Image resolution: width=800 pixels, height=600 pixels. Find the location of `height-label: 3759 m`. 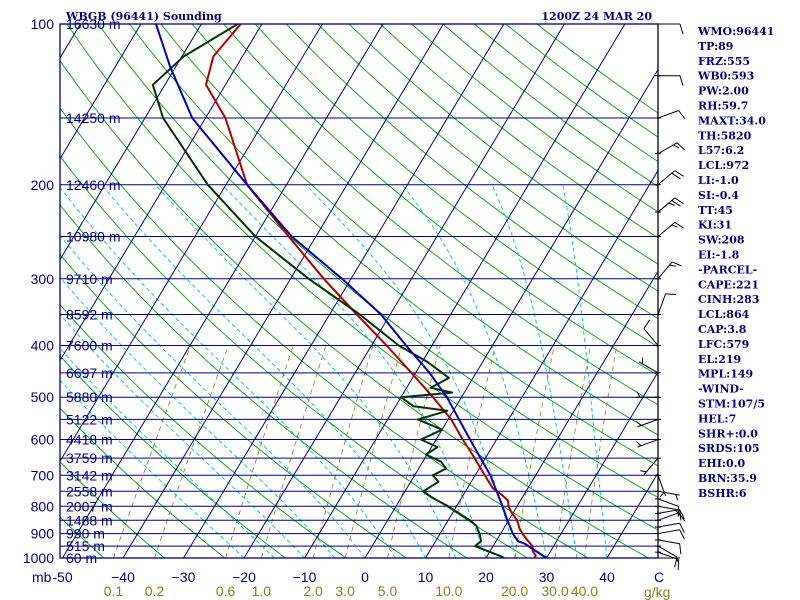

height-label: 3759 m is located at coordinates (89, 458).